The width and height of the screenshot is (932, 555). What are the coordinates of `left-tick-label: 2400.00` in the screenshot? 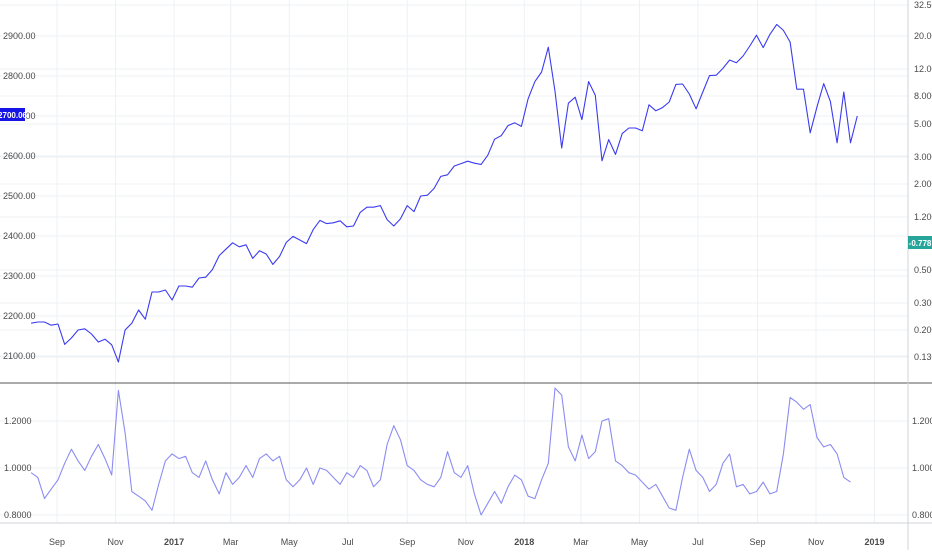 It's located at (19, 236).